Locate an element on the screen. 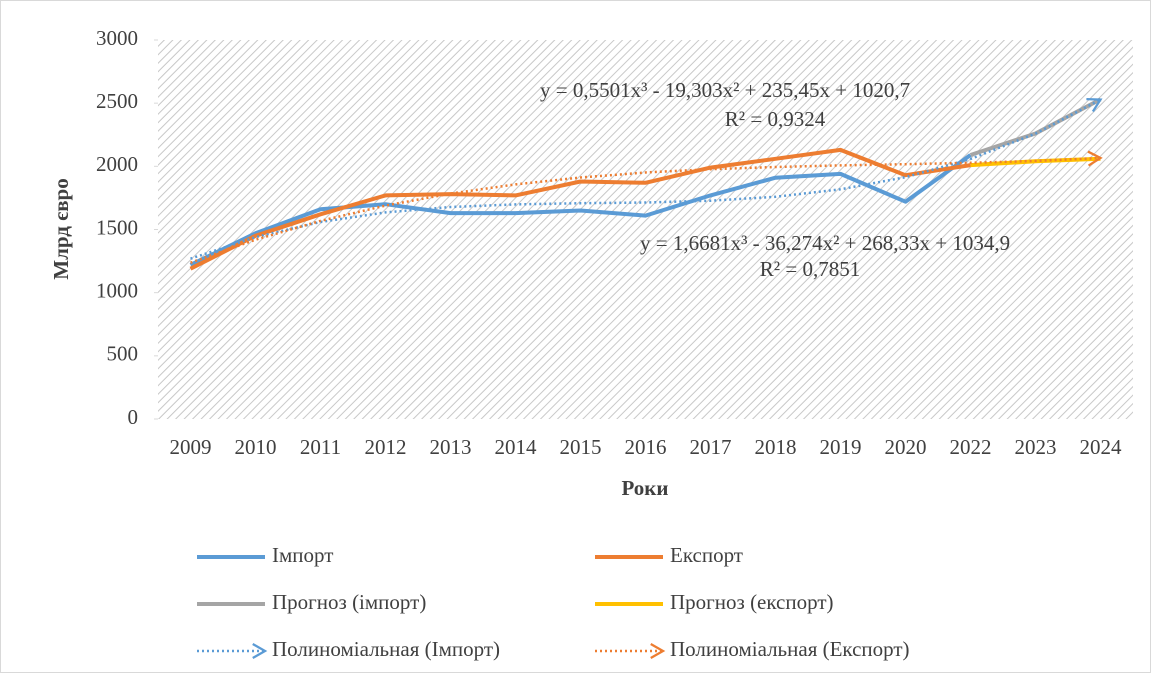 The width and height of the screenshot is (1153, 675). legend-label: Полиноміальная (Експорт) is located at coordinates (790, 649).